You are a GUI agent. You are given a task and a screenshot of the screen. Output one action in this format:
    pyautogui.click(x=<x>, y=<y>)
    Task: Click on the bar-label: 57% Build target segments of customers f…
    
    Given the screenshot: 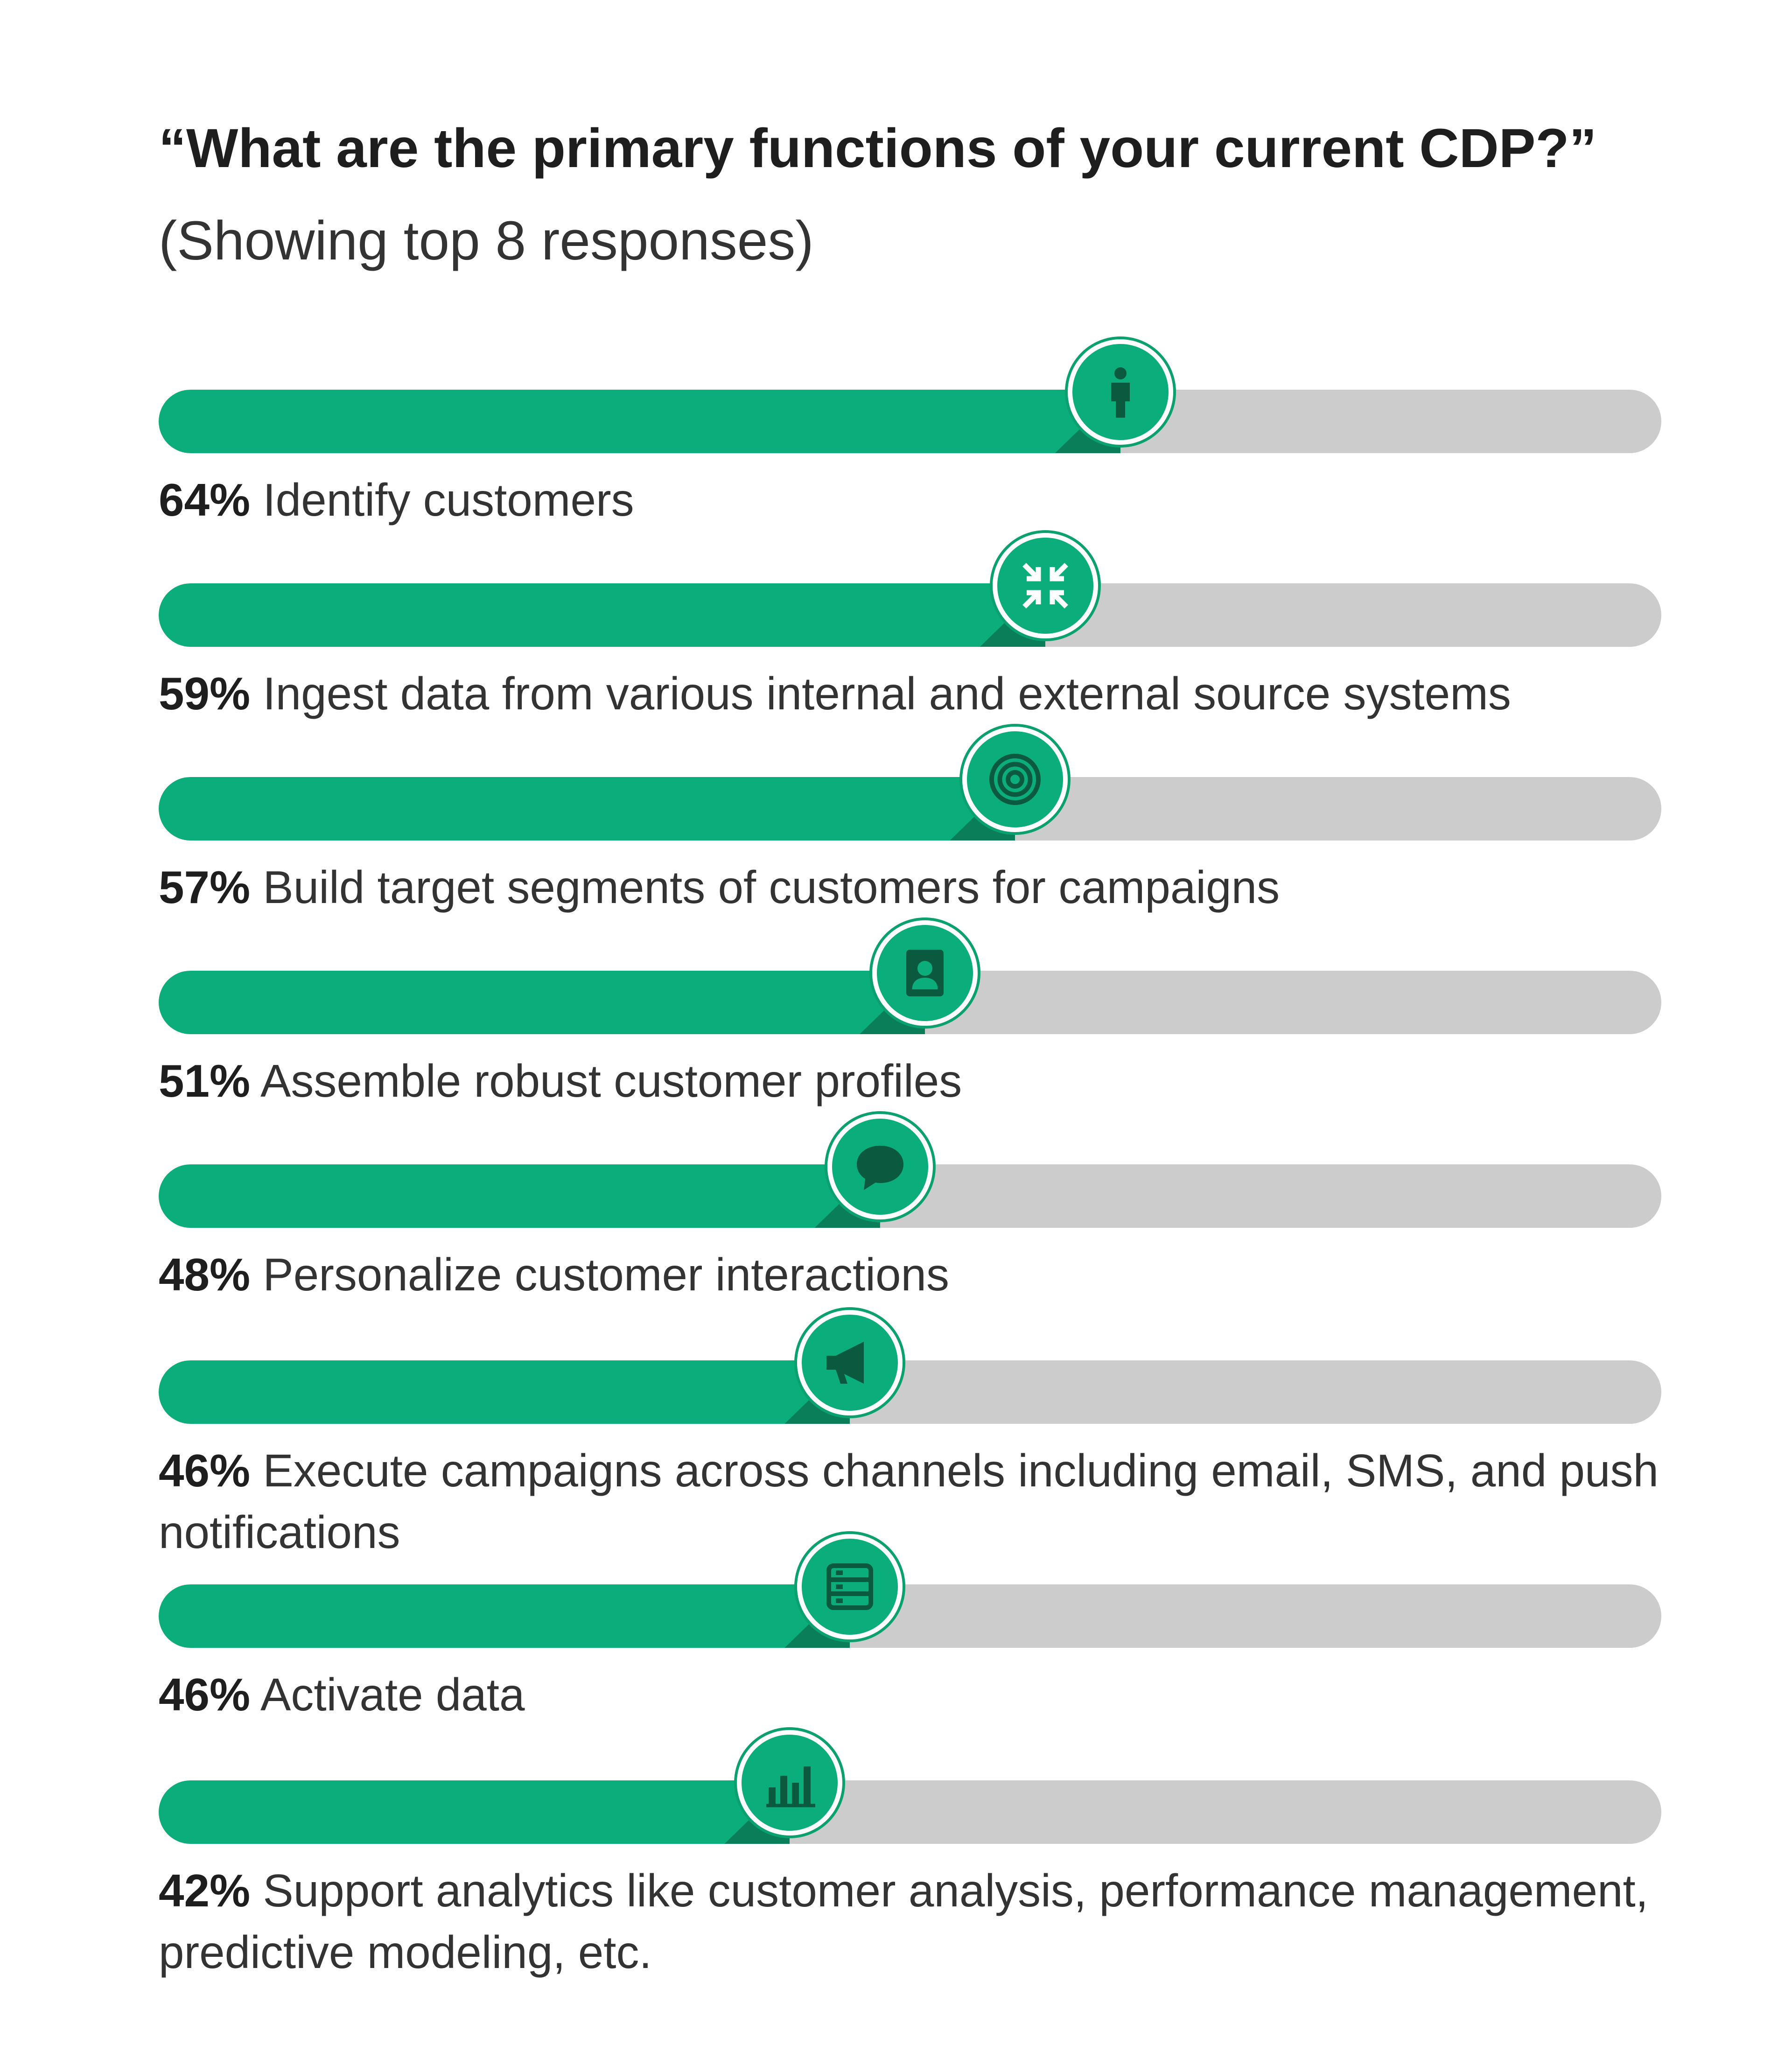 What is the action you would take?
    pyautogui.click(x=929, y=887)
    